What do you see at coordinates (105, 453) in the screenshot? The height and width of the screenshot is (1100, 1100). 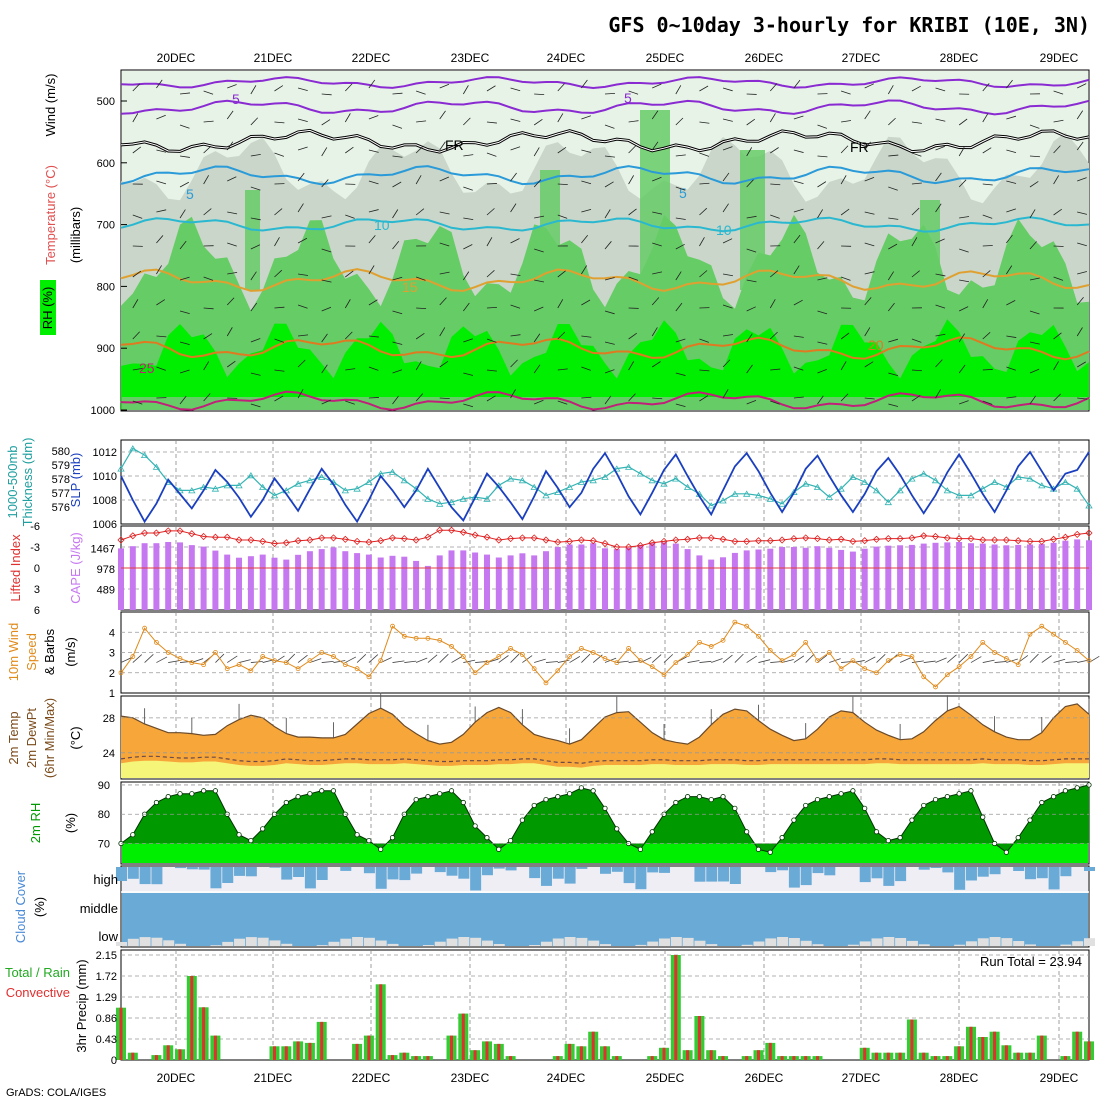 I see `slp-tick: 1012` at bounding box center [105, 453].